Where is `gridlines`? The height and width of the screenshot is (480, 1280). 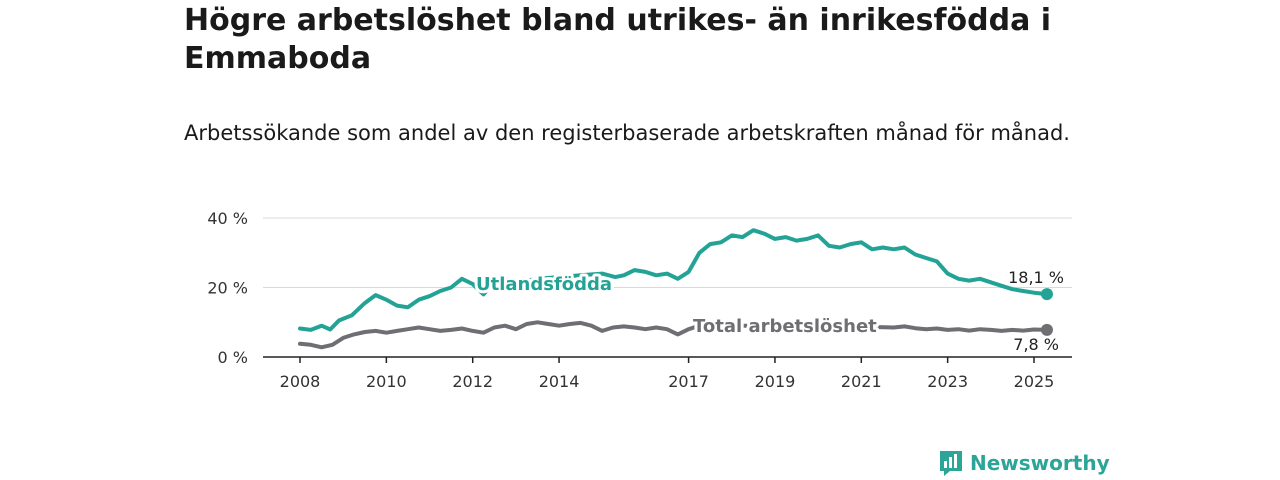
gridlines is located at coordinates (667, 252).